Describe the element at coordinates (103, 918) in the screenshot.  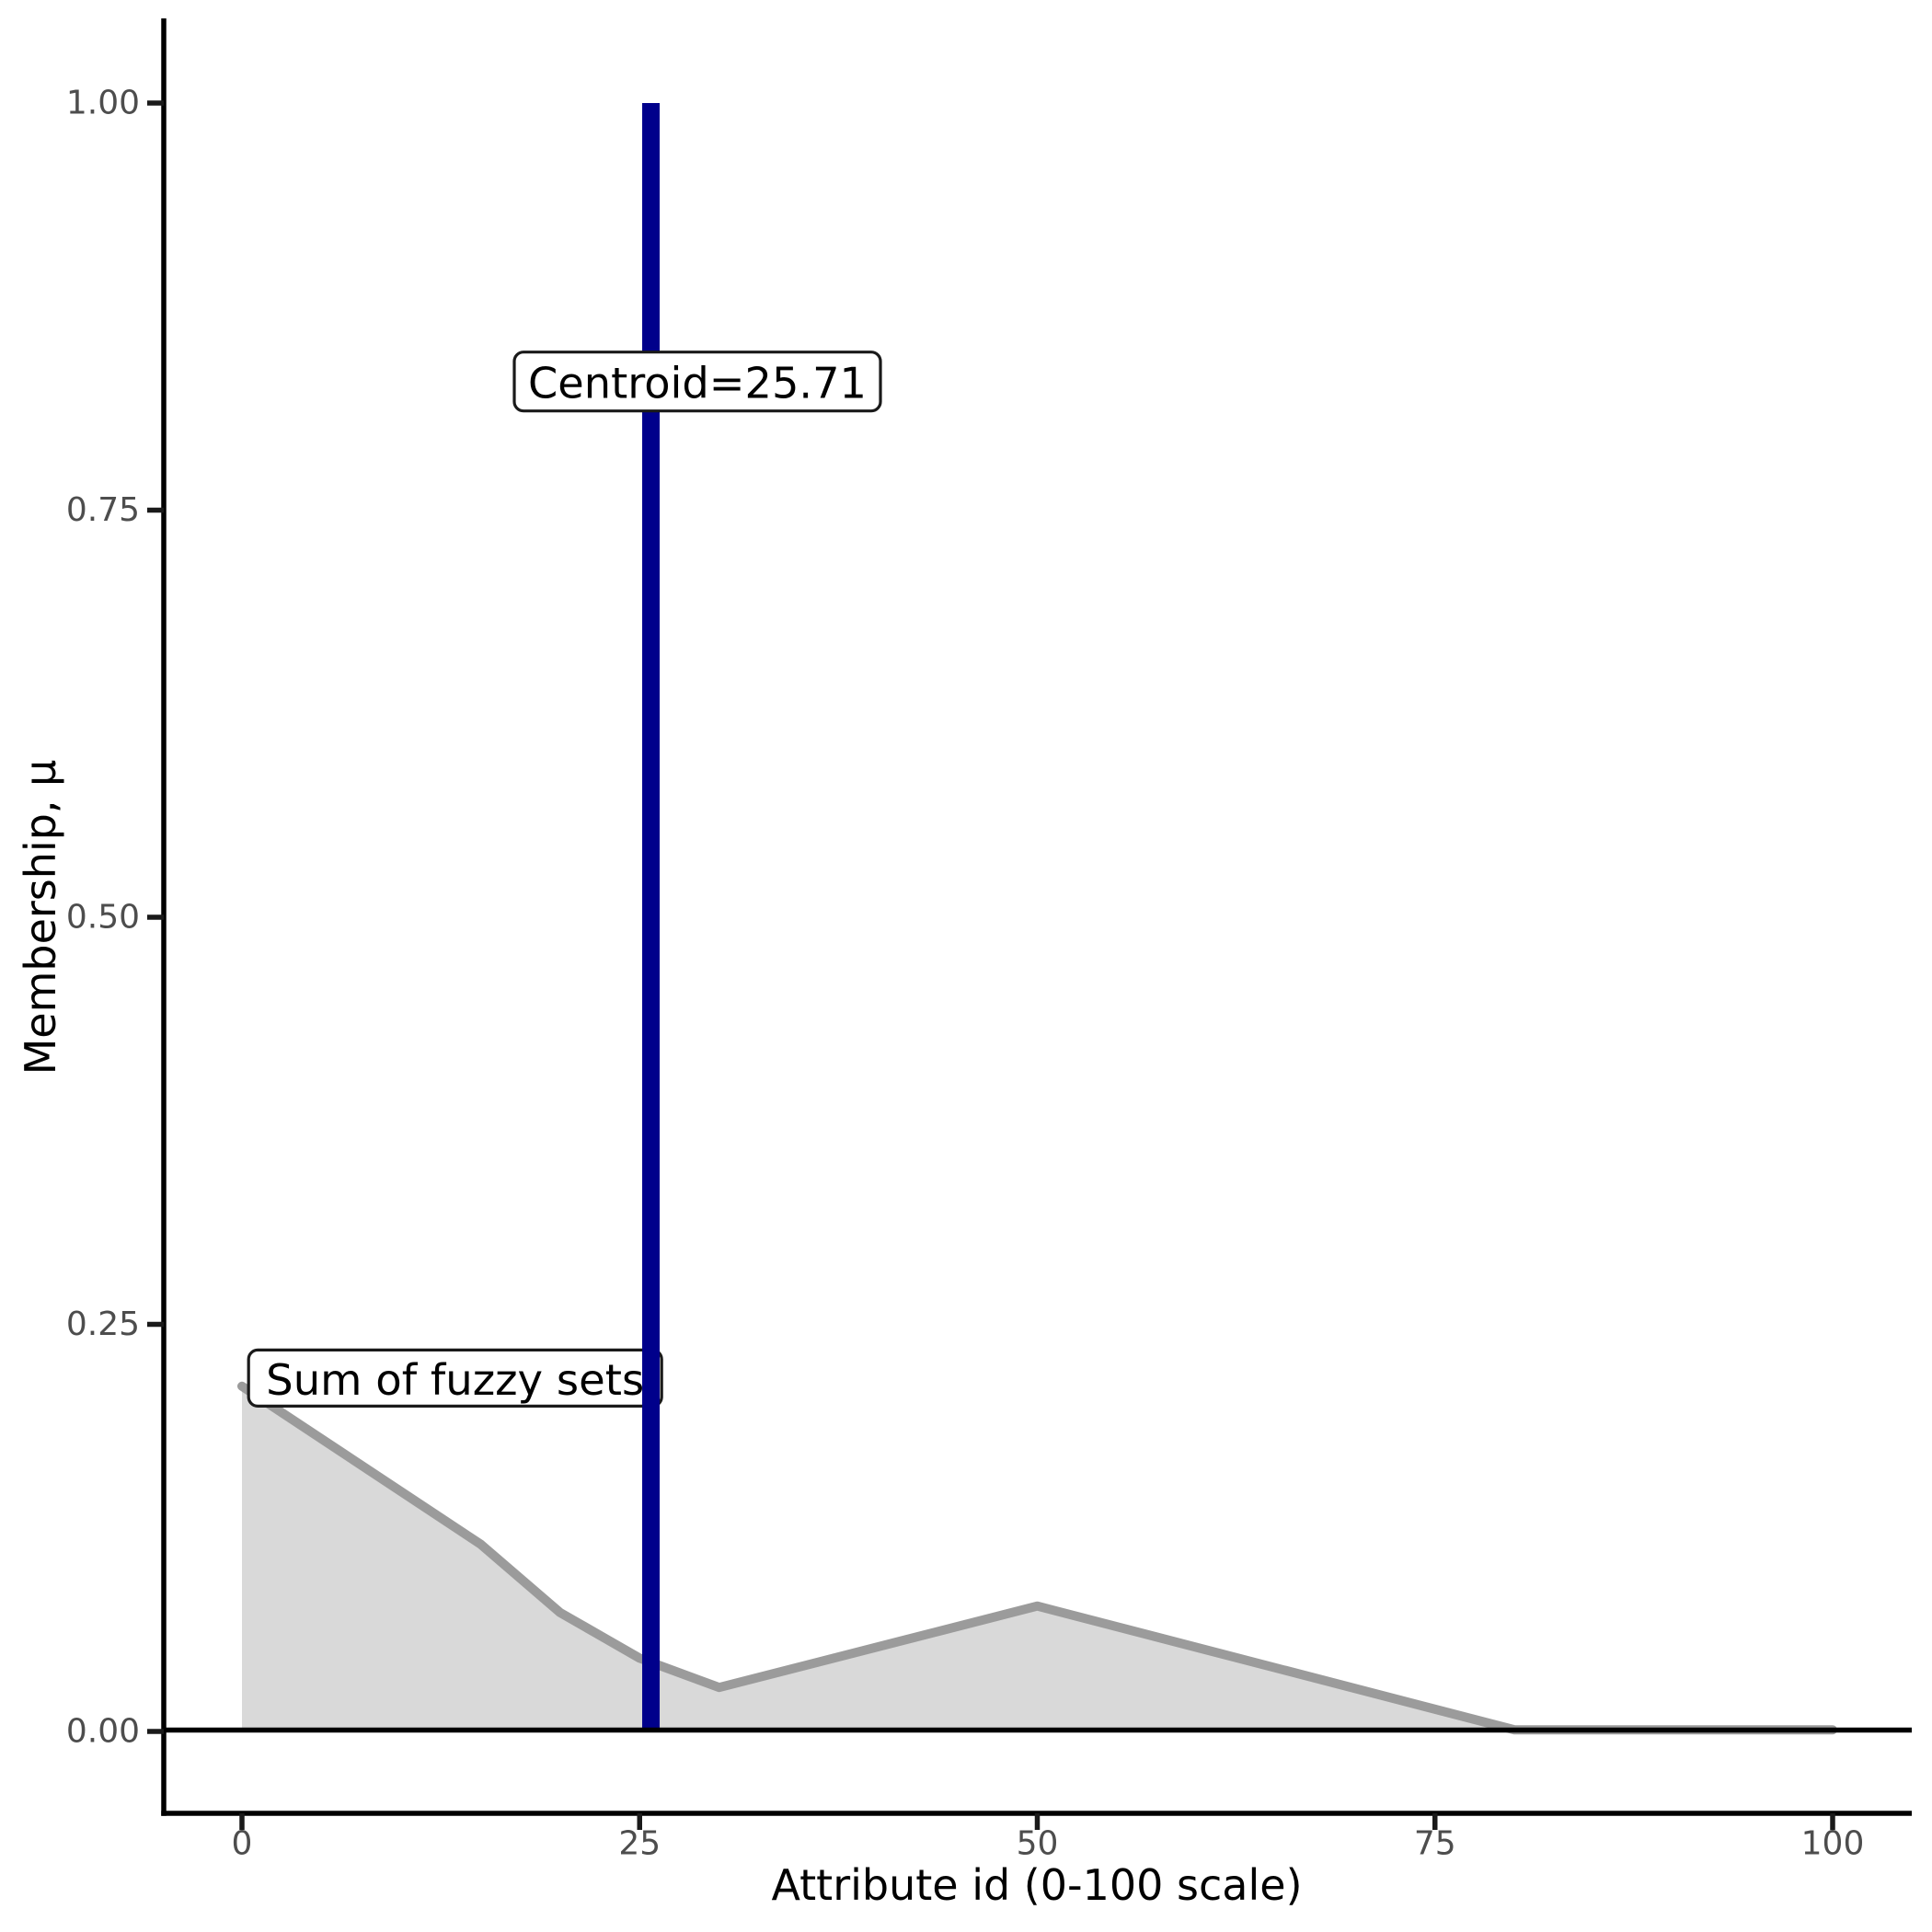
I see `y-tick-label: 0.50` at that location.